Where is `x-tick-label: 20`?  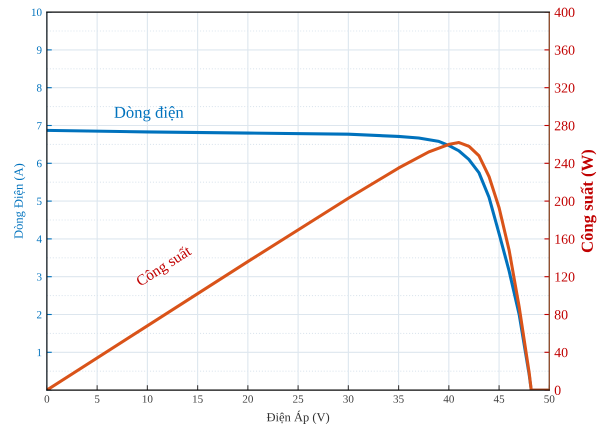
x-tick-label: 20 is located at coordinates (247, 399).